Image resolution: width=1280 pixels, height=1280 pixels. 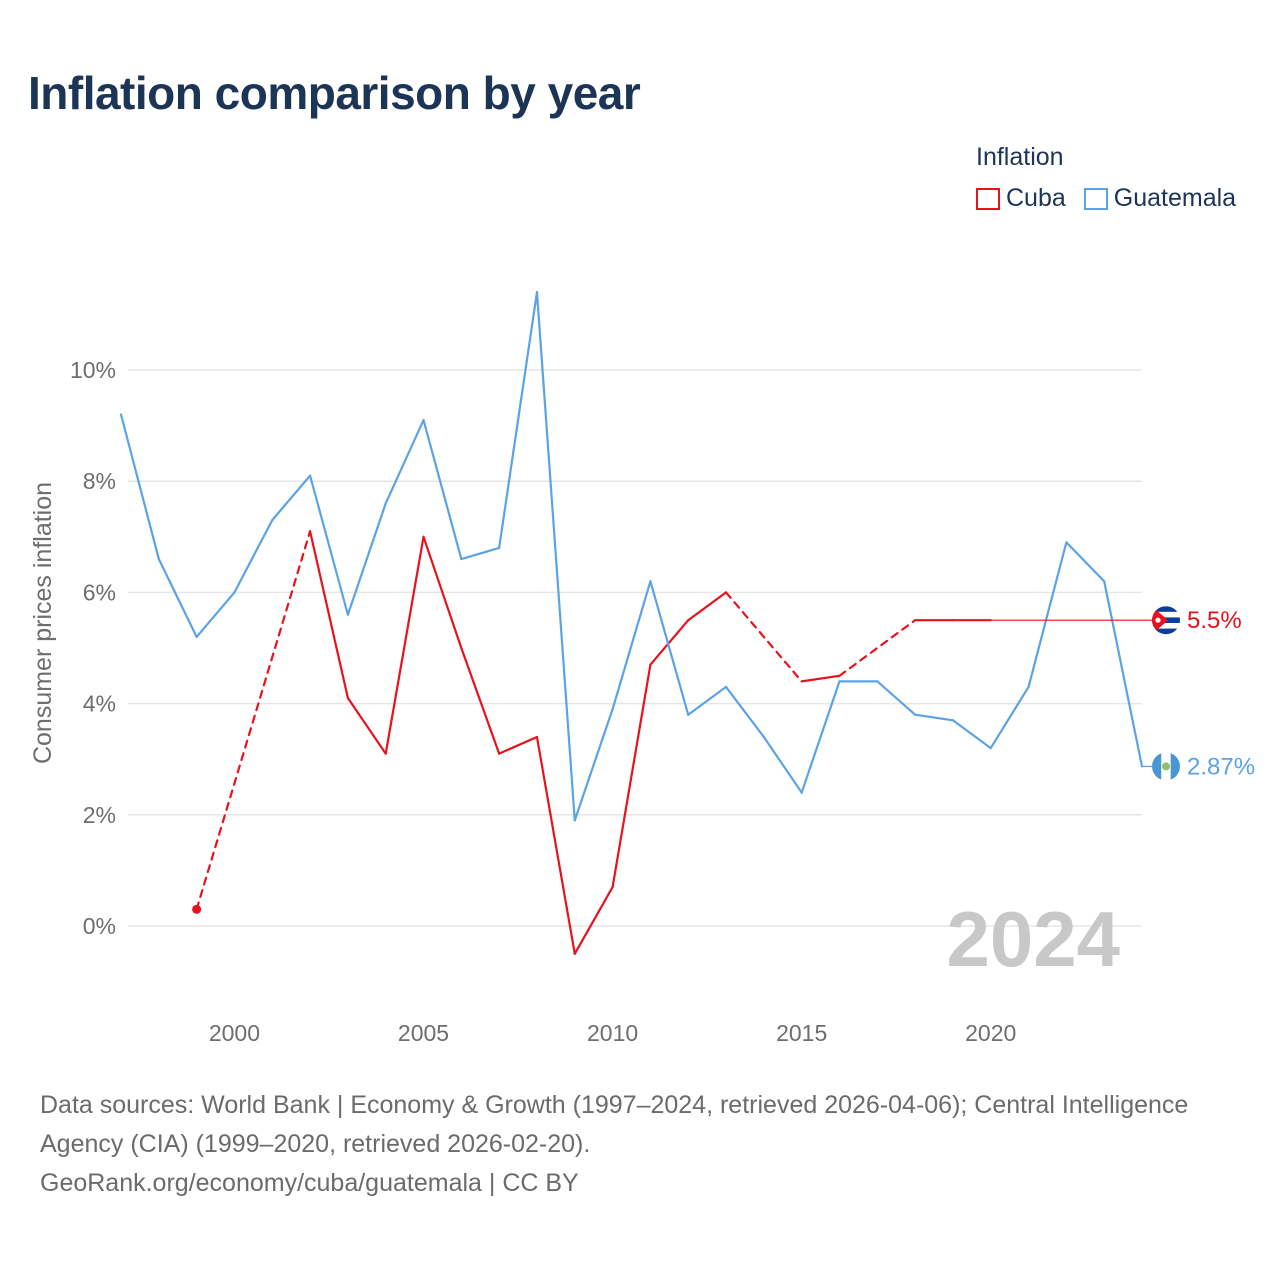 What do you see at coordinates (1036, 198) in the screenshot?
I see `legend-label-cuba: Cuba` at bounding box center [1036, 198].